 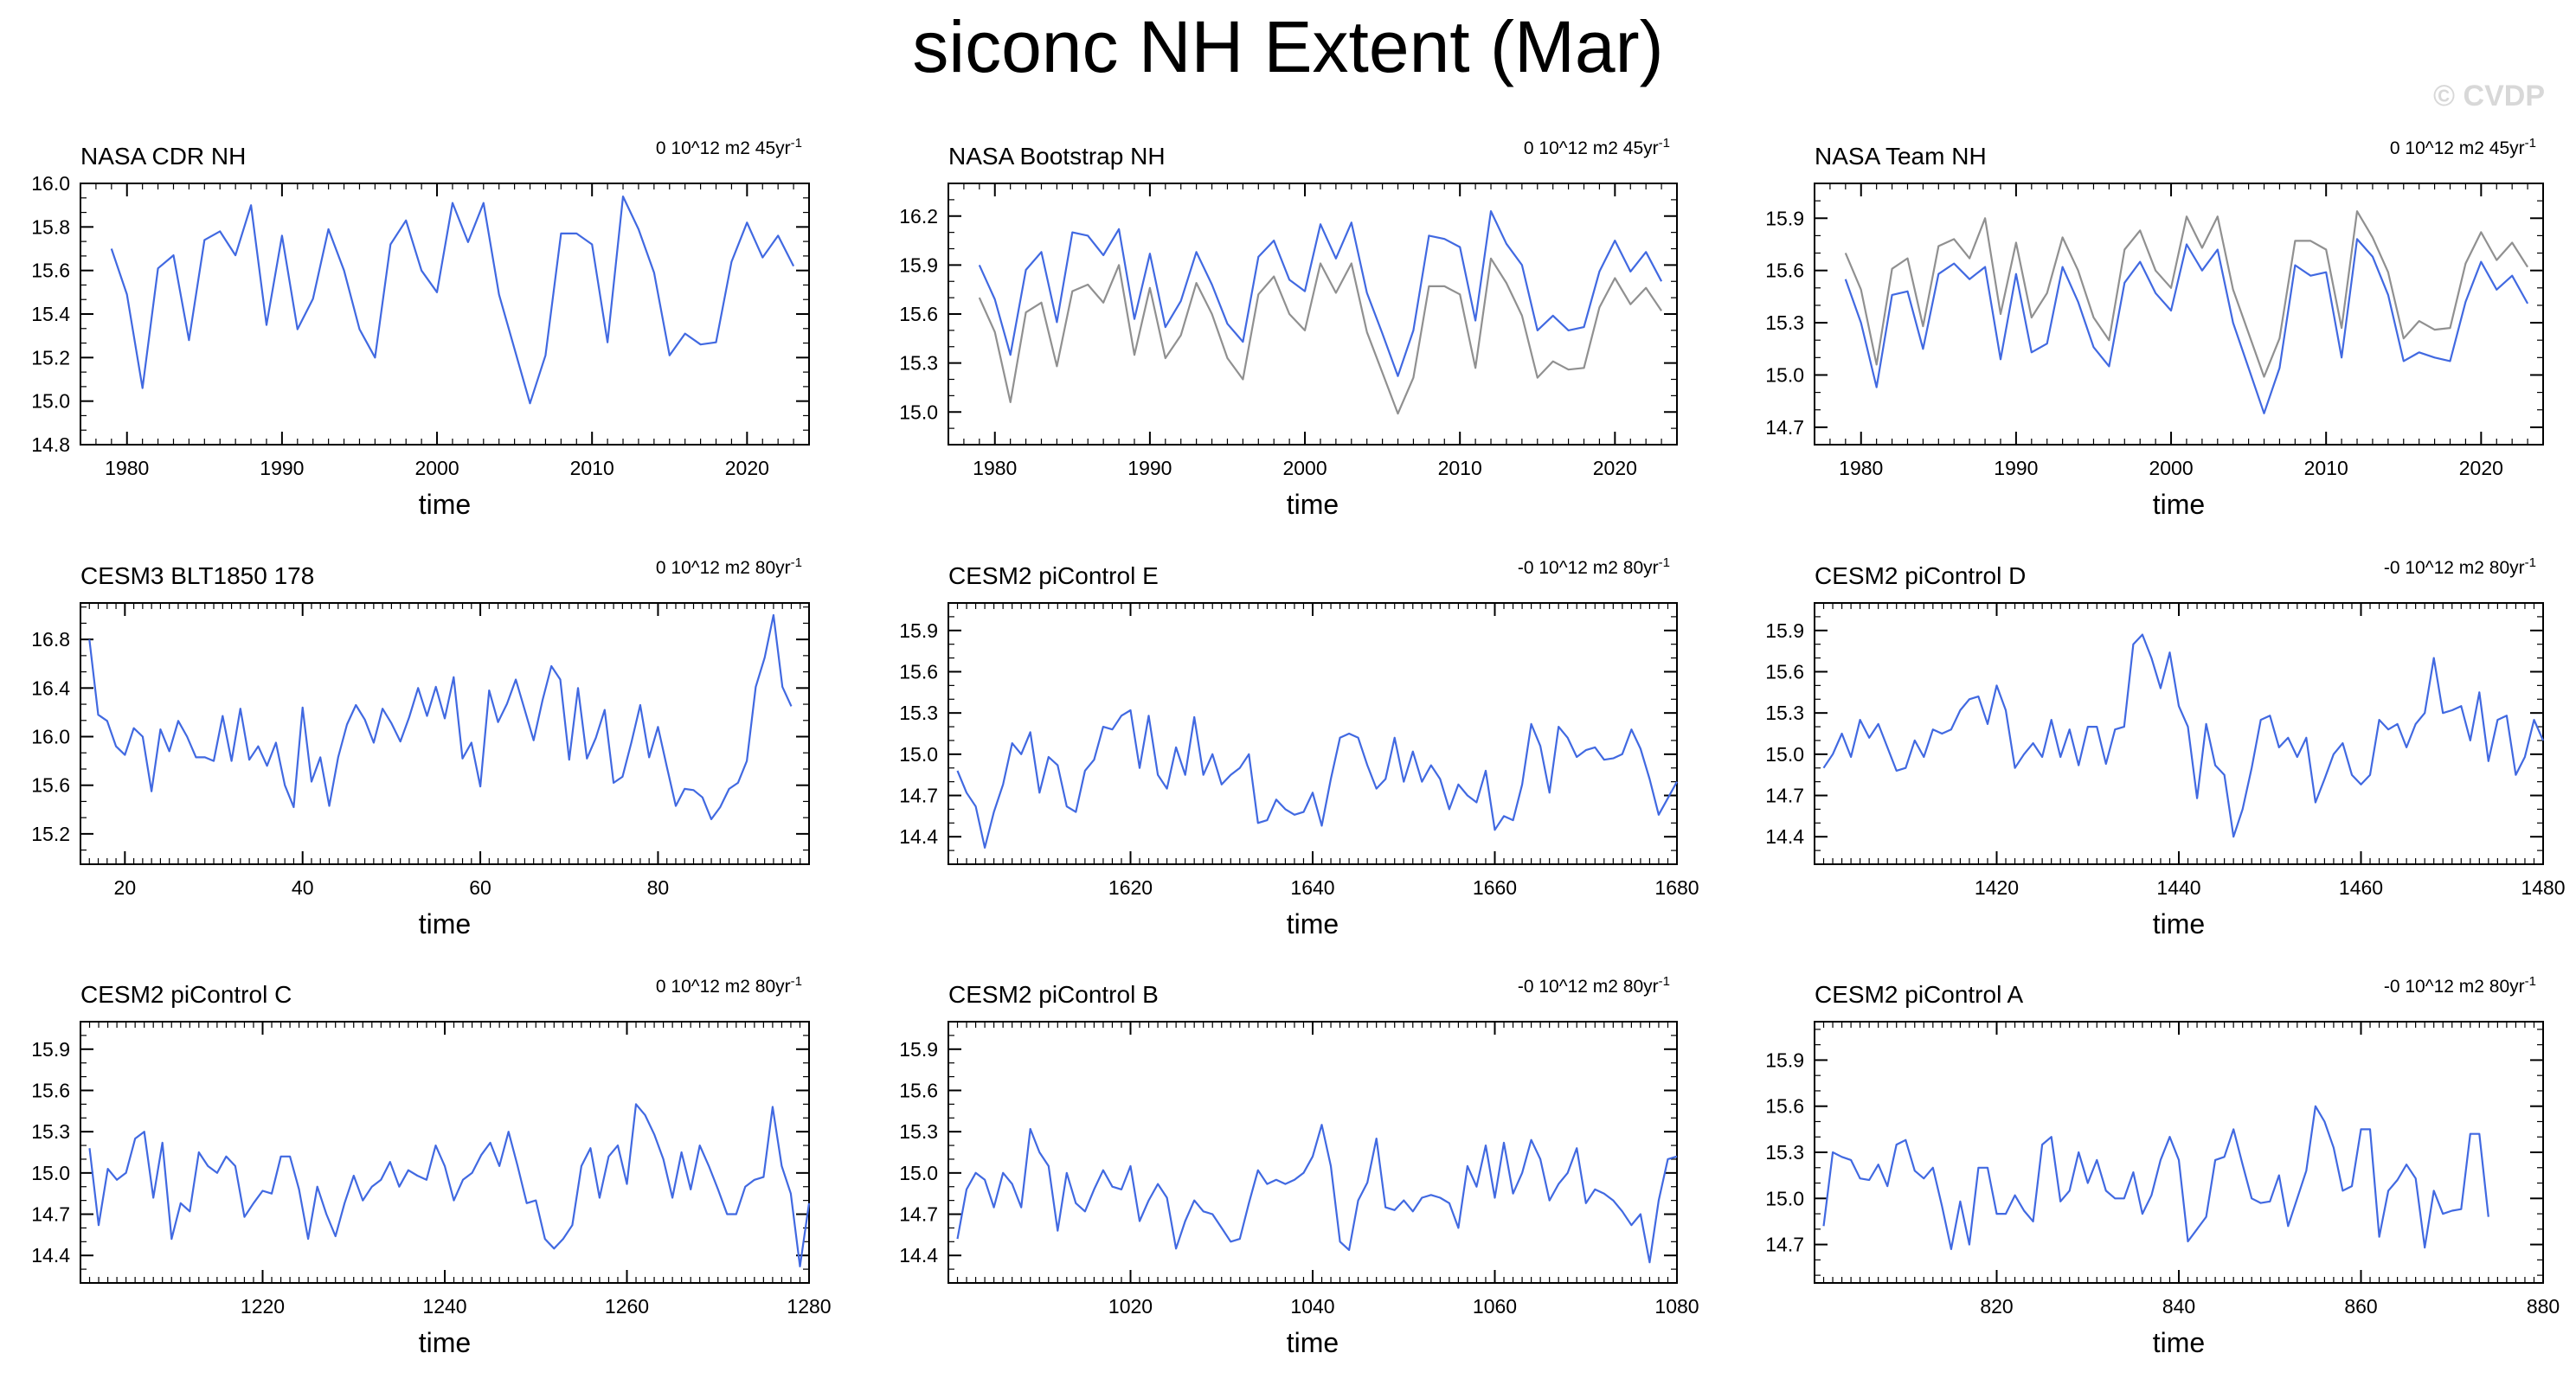 What do you see at coordinates (186, 994) in the screenshot?
I see `panel-title: CESM2 piControl C` at bounding box center [186, 994].